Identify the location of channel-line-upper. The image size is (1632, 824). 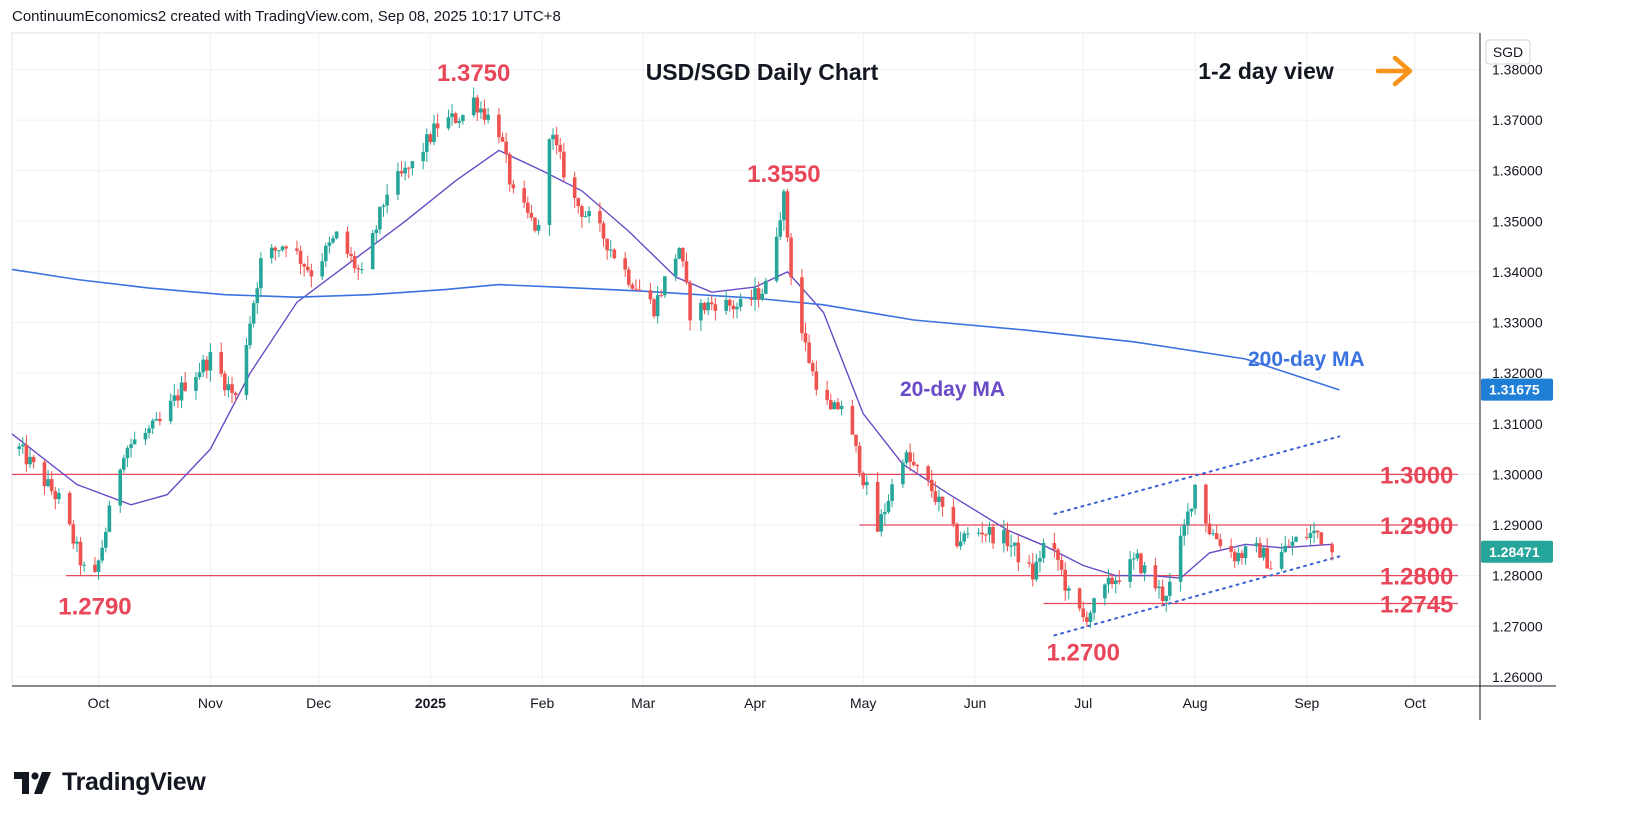
(1197, 475).